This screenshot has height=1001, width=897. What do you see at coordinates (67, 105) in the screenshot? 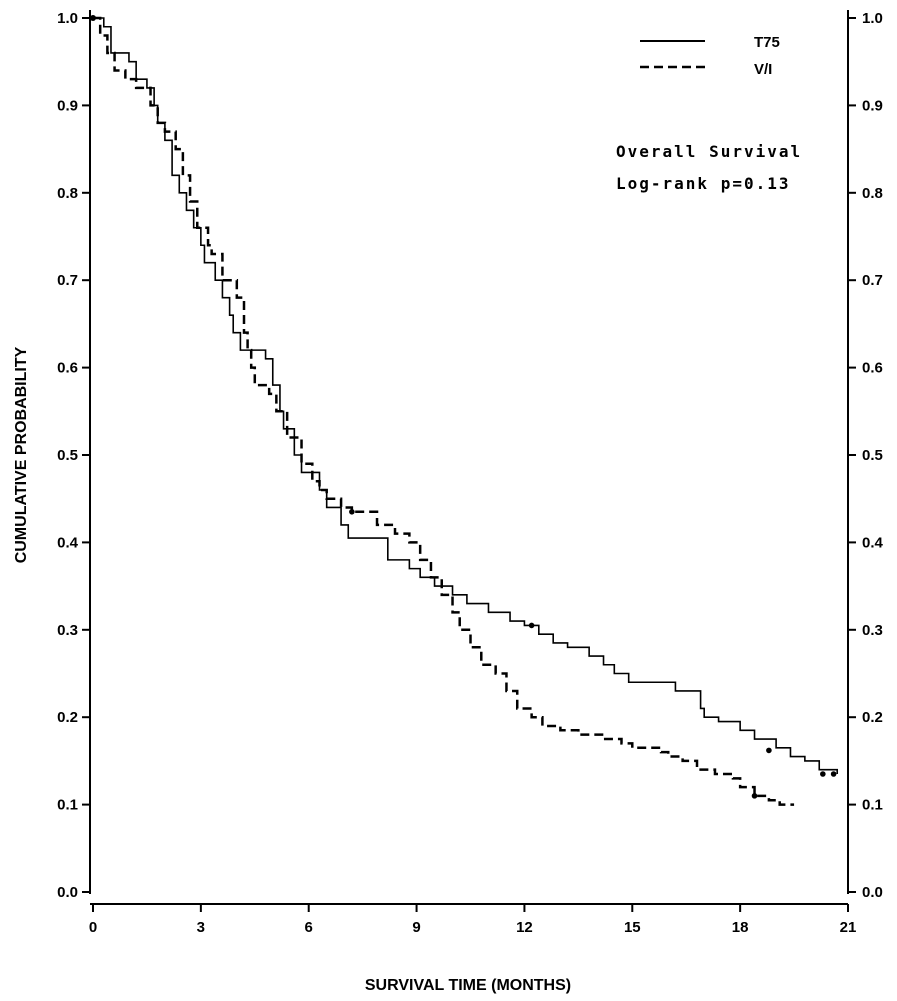
I see `y-tick-label-left: 0.9` at bounding box center [67, 105].